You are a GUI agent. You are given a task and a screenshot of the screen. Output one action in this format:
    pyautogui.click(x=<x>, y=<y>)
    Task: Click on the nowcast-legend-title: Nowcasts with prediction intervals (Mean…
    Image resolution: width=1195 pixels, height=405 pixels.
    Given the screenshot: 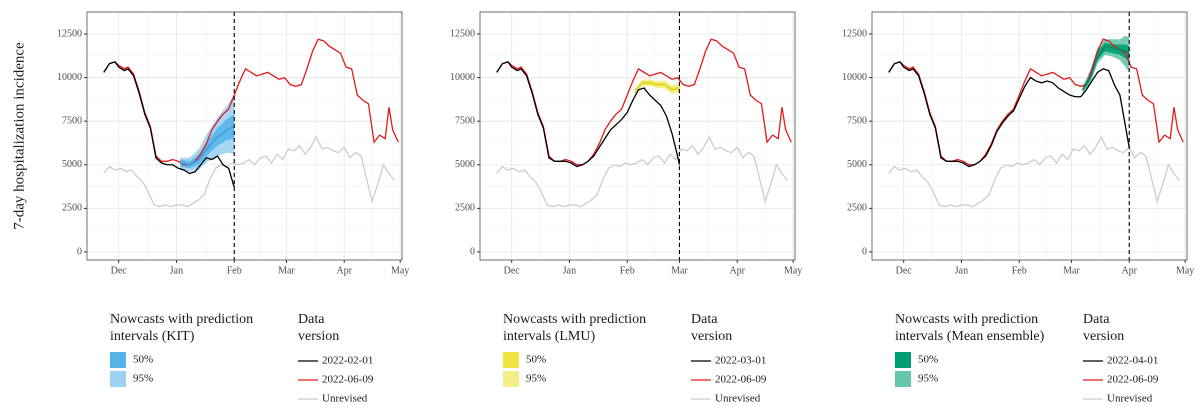 What is the action you would take?
    pyautogui.click(x=970, y=328)
    